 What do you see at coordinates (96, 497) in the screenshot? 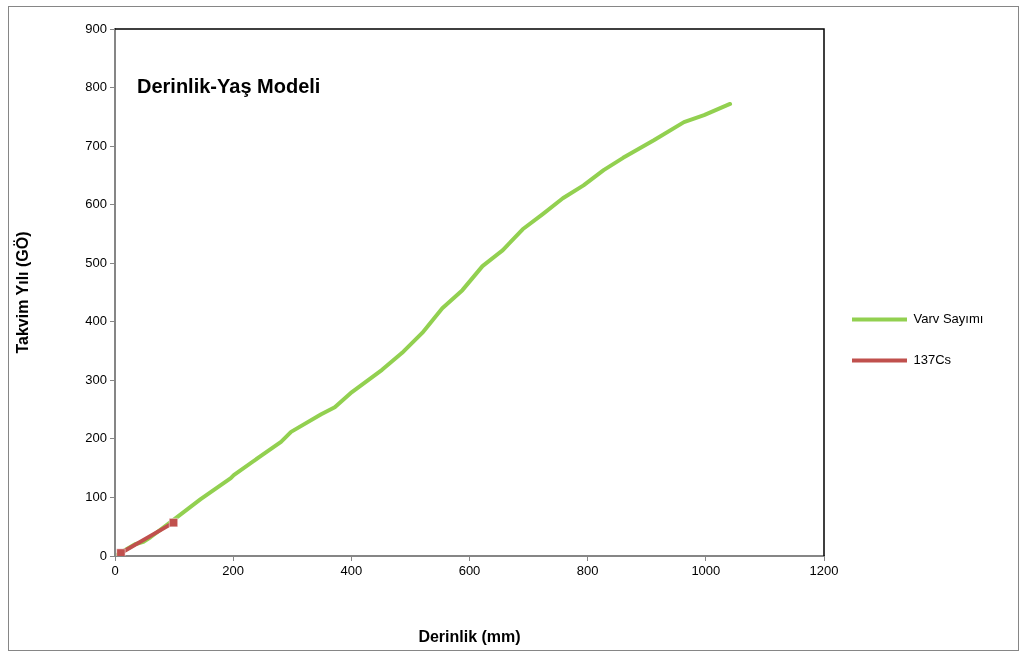
I see `y-tick-label: 100` at bounding box center [96, 497].